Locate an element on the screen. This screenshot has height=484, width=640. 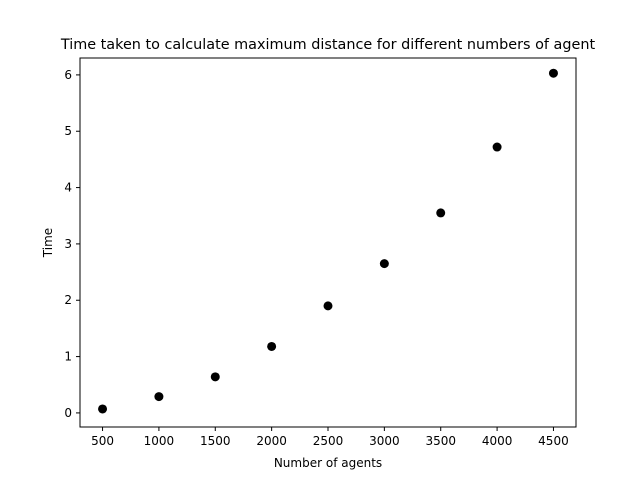
x-tick-label: 4000 is located at coordinates (497, 441).